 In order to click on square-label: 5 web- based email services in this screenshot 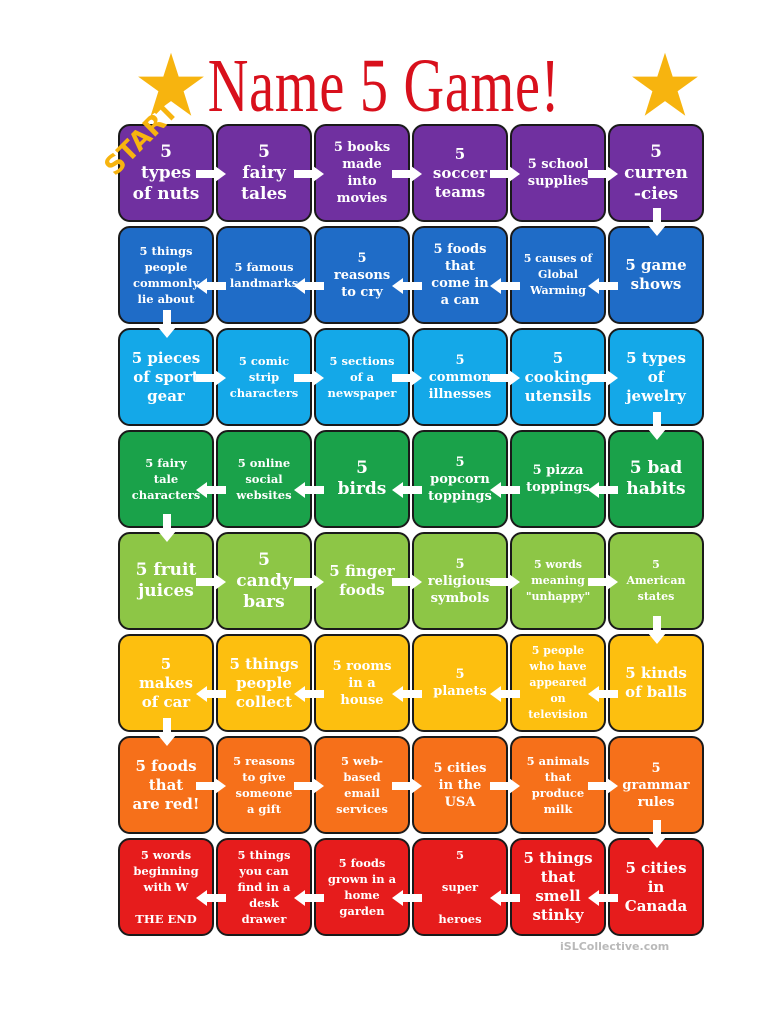, I will do `click(362, 785)`.